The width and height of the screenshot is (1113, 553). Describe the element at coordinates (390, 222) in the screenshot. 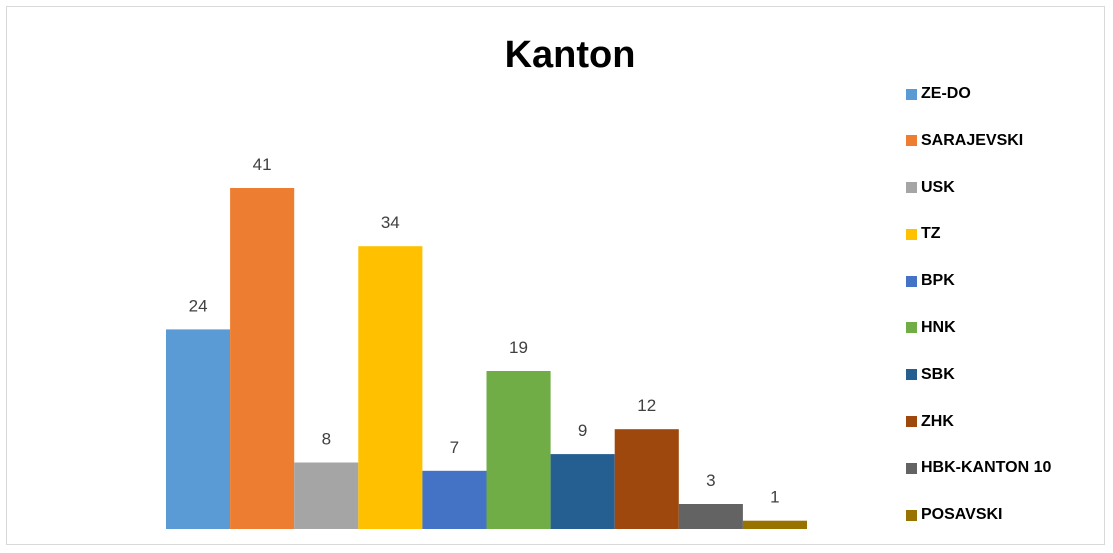

I see `data-label: 34` at that location.